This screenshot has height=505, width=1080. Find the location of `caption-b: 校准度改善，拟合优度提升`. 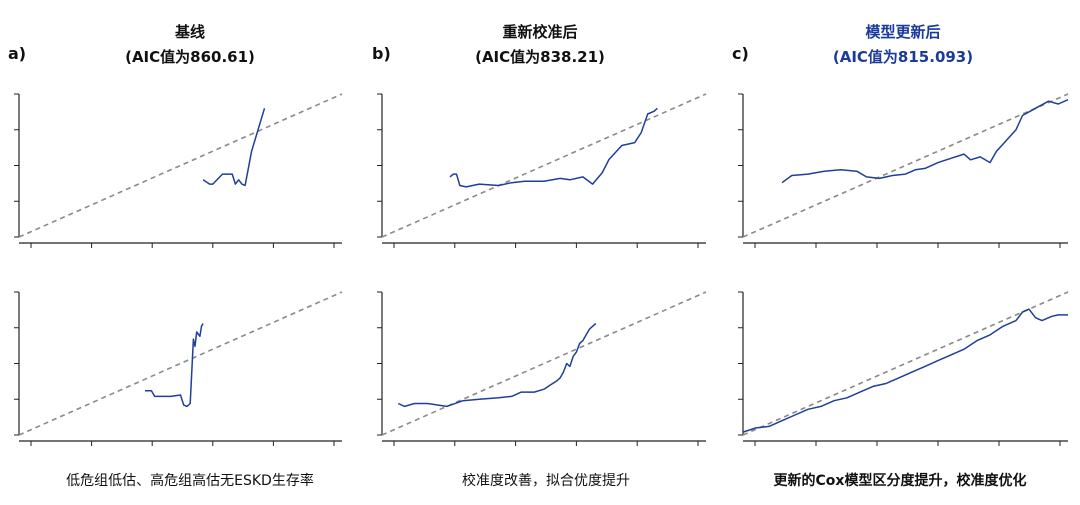

caption-b: 校准度改善，拟合优度提升 is located at coordinates (546, 481).